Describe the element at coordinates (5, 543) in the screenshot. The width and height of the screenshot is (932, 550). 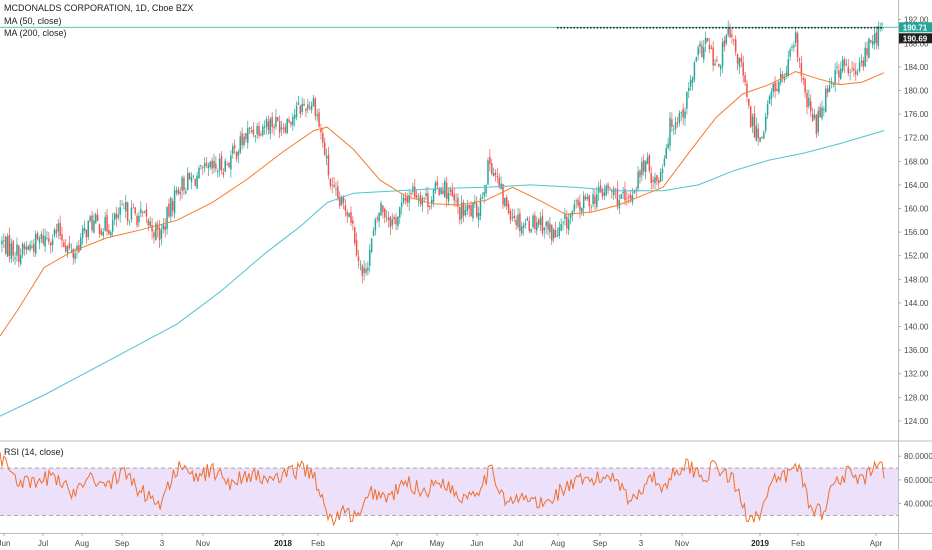
I see `time-tick-label: Jun` at that location.